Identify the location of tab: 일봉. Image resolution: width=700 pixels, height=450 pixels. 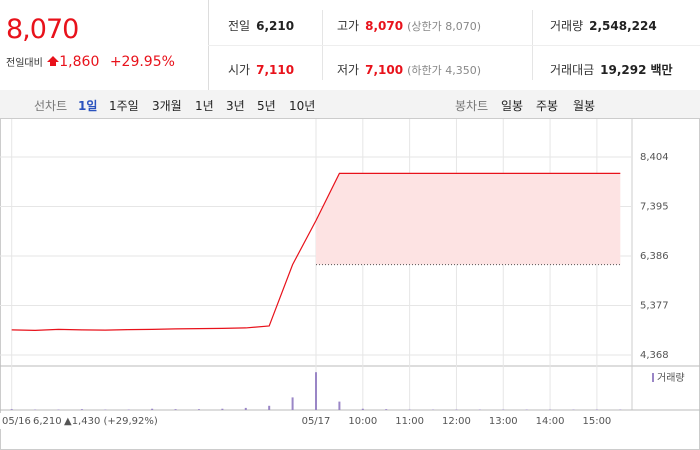
(512, 106).